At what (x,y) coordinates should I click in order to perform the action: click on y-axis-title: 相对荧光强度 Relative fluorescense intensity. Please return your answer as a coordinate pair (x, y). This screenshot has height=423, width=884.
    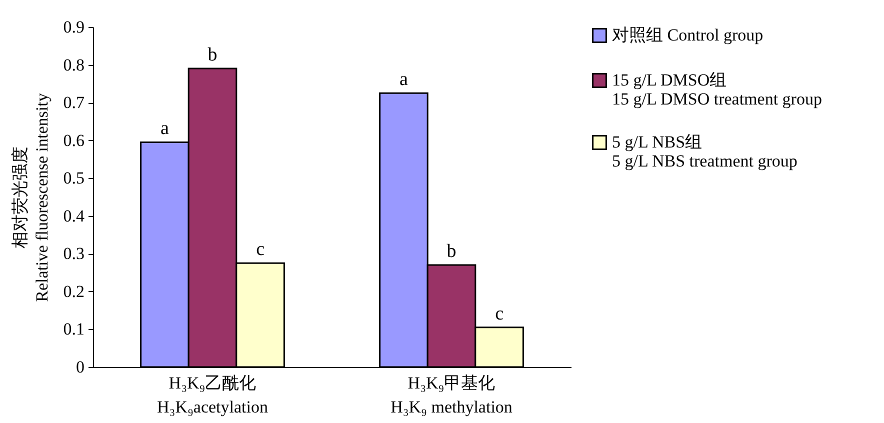
    Looking at the image, I should click on (31, 197).